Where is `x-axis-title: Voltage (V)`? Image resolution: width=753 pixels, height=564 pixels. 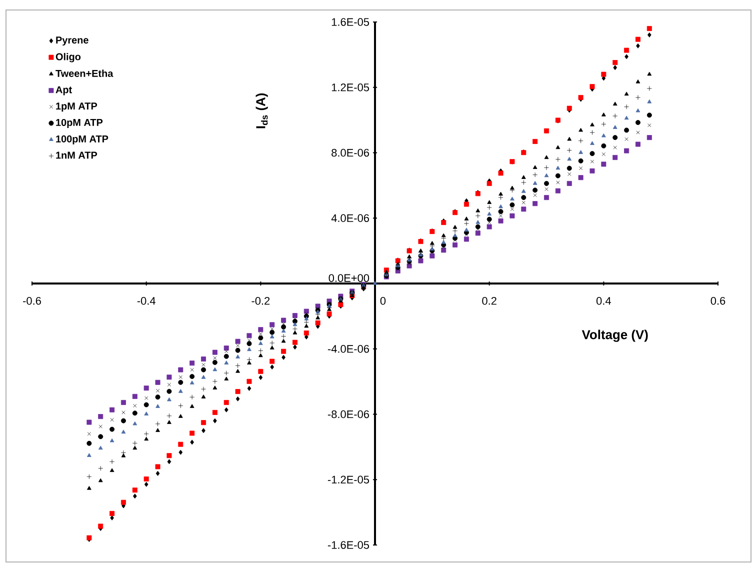 x-axis-title: Voltage (V) is located at coordinates (615, 336).